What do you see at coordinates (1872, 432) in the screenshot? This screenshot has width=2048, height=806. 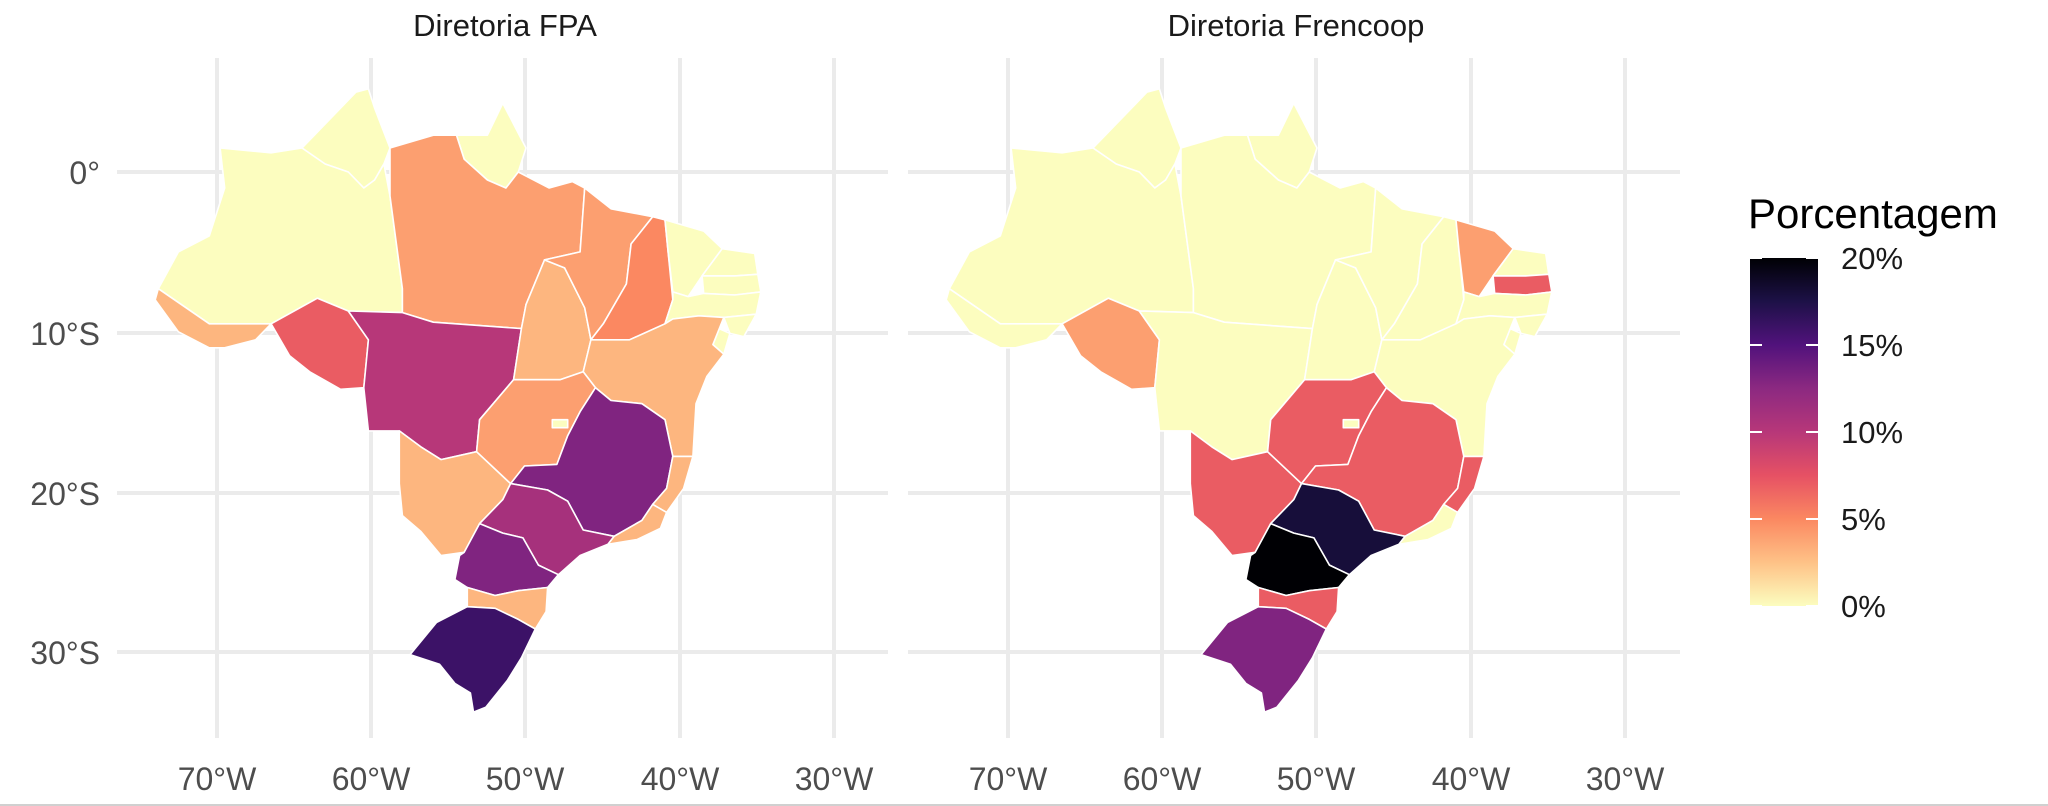 I see `legend-label: 10%` at bounding box center [1872, 432].